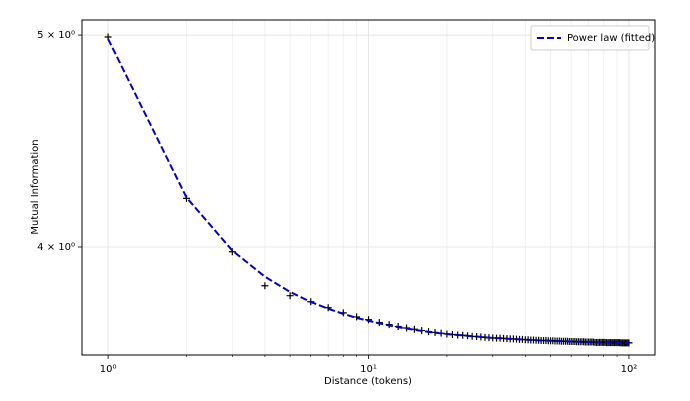 The image size is (690, 401). What do you see at coordinates (56, 247) in the screenshot?
I see `y-tick-label: 4 × 10⁰` at bounding box center [56, 247].